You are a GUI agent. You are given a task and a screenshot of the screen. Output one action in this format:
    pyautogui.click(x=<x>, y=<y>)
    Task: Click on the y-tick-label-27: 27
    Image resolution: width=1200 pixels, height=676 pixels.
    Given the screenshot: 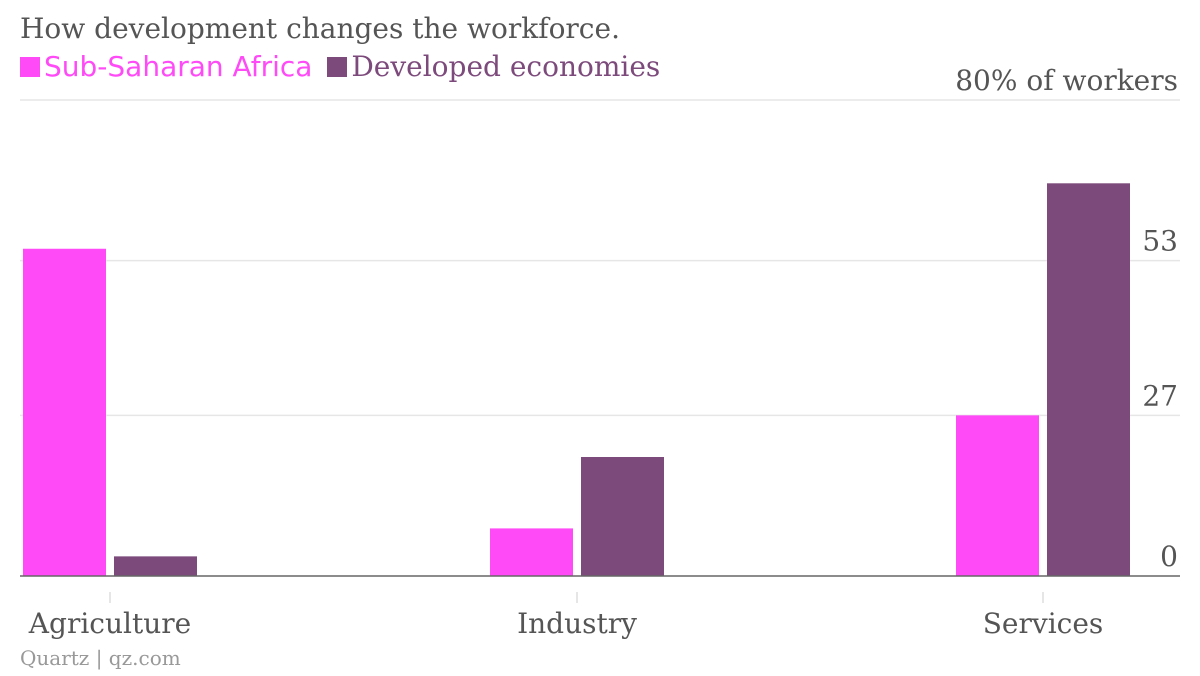 What is the action you would take?
    pyautogui.click(x=1160, y=395)
    